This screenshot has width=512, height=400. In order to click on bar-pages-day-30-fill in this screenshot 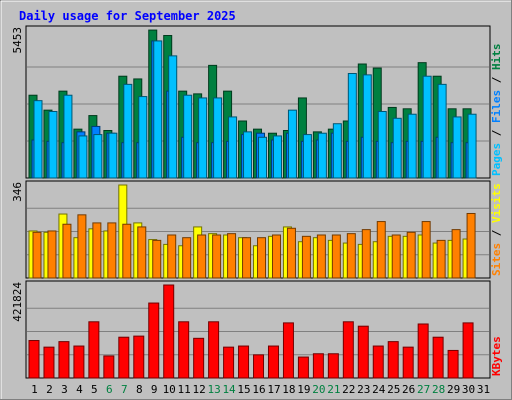, I will do `click(472, 146)`.